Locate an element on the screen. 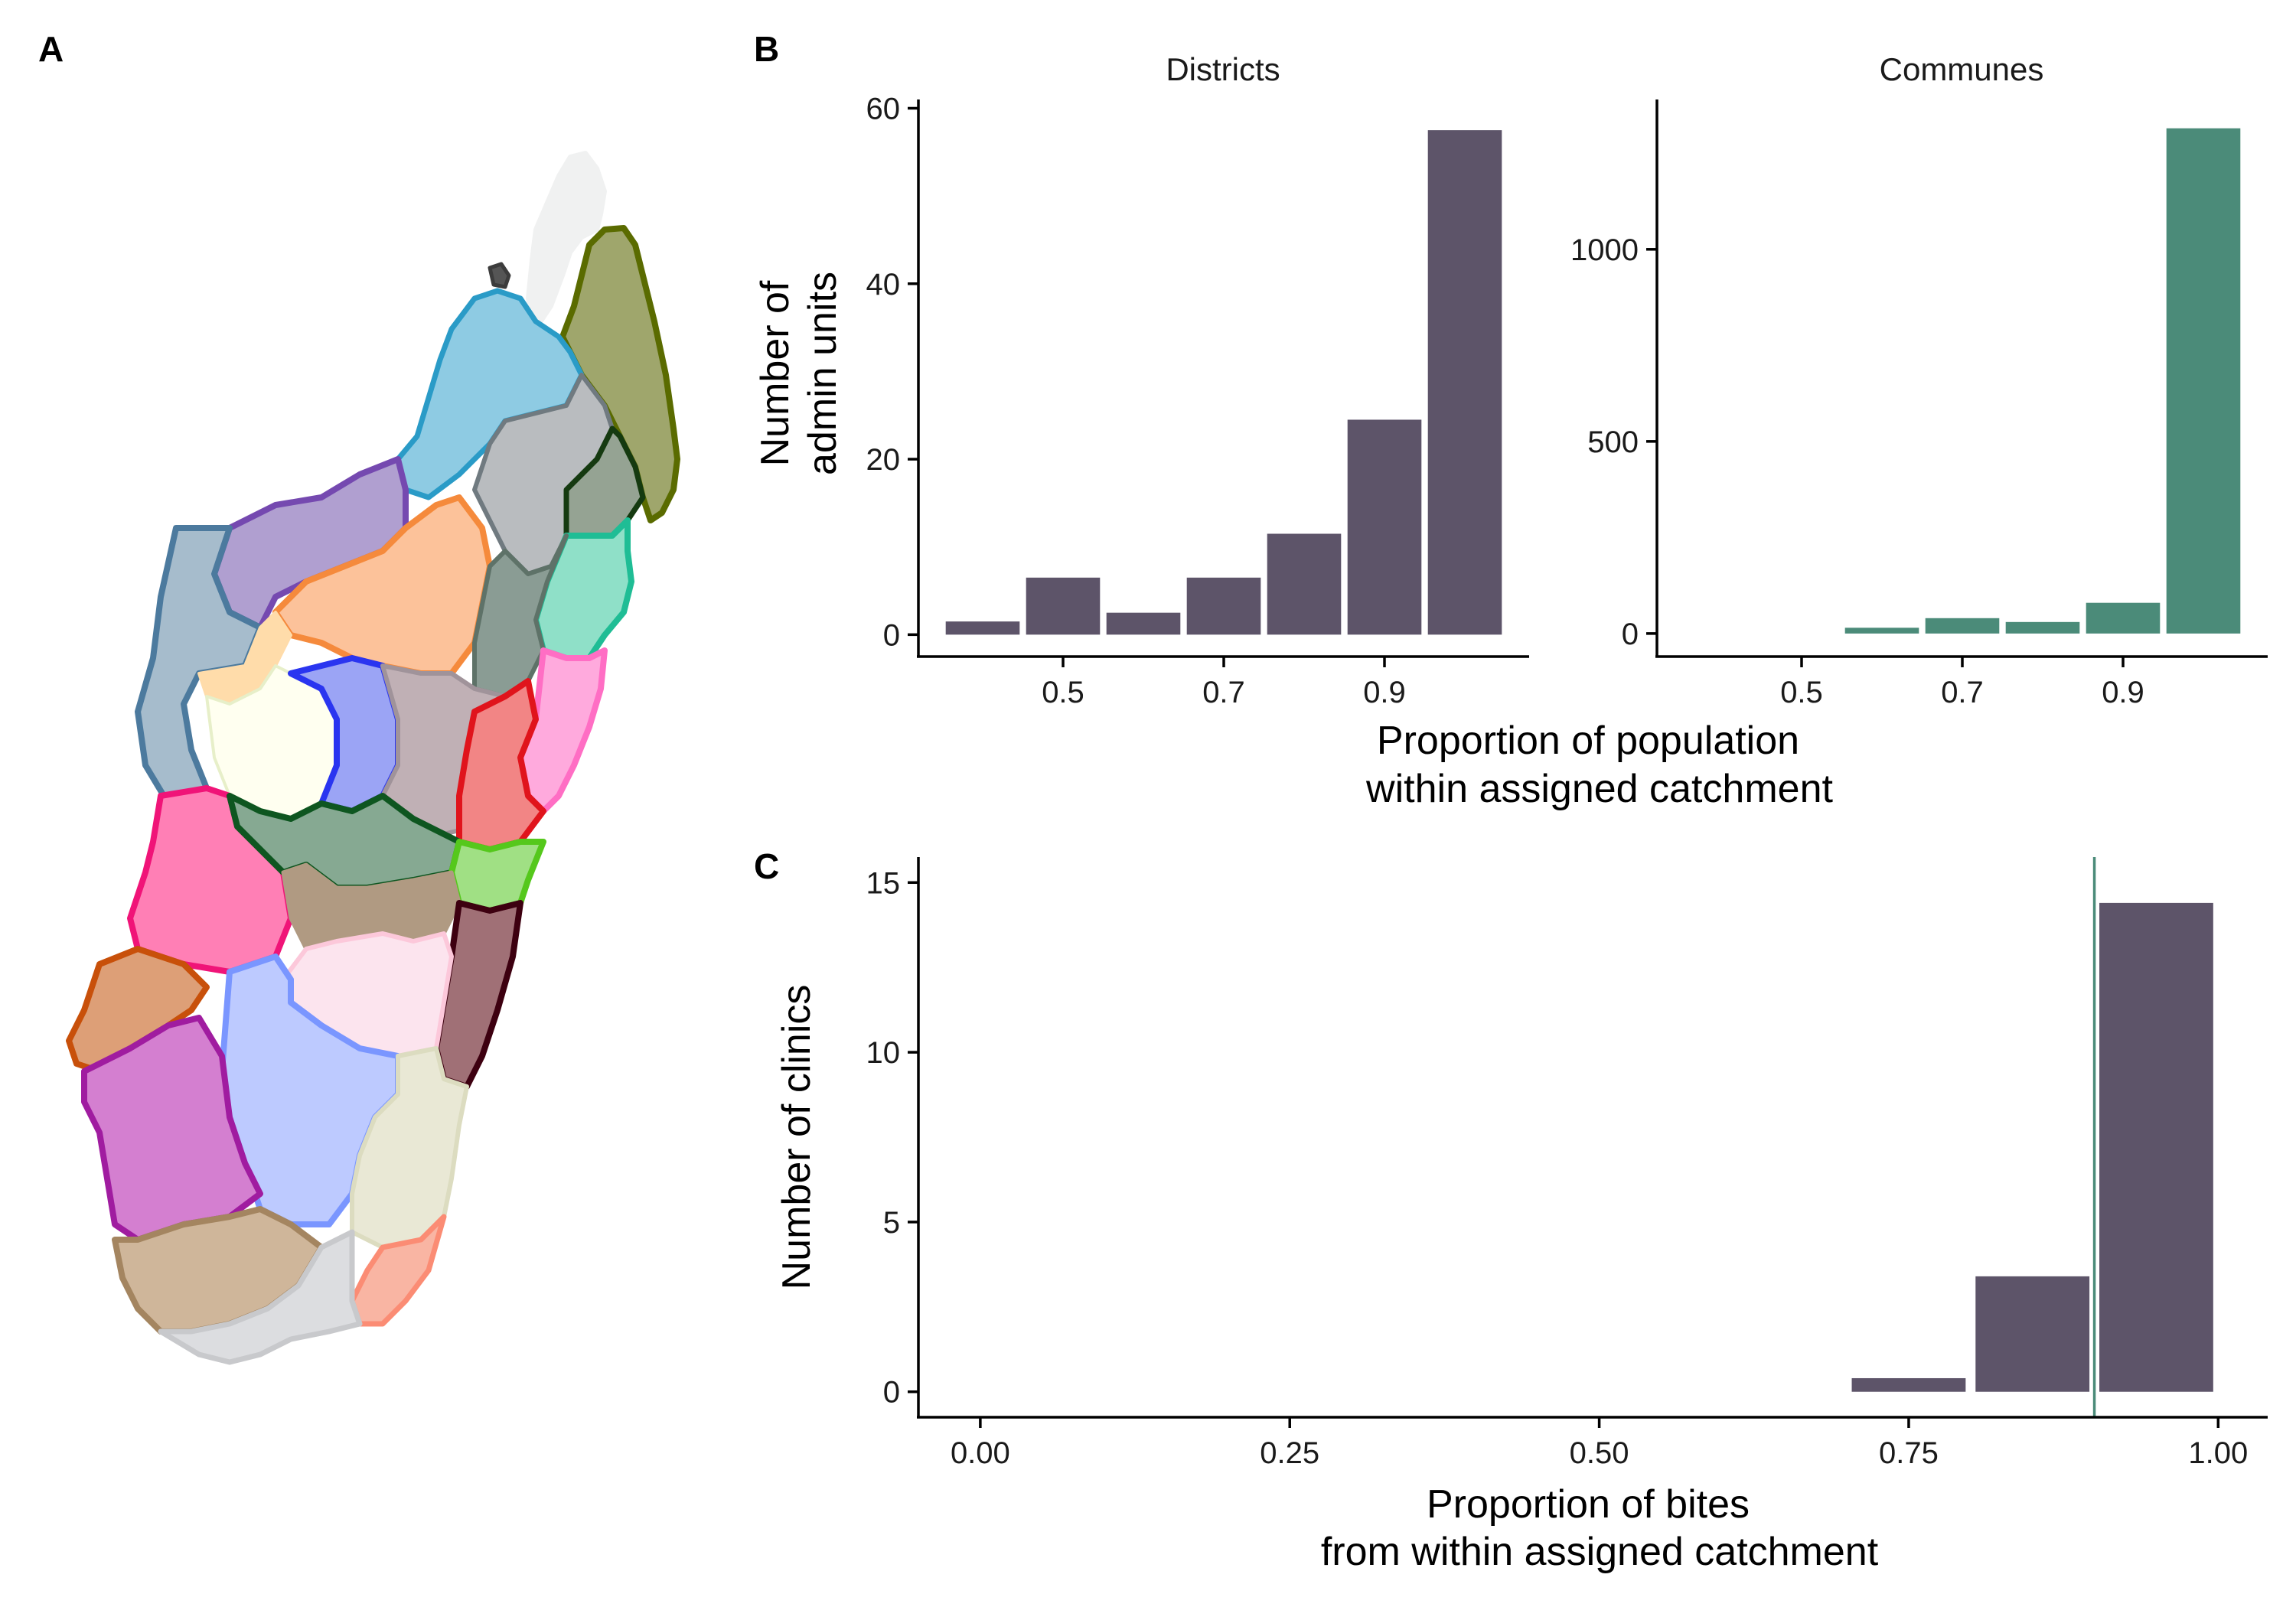  panel-c-x-title-line2: from within assigned catchment is located at coordinates (1600, 1552).